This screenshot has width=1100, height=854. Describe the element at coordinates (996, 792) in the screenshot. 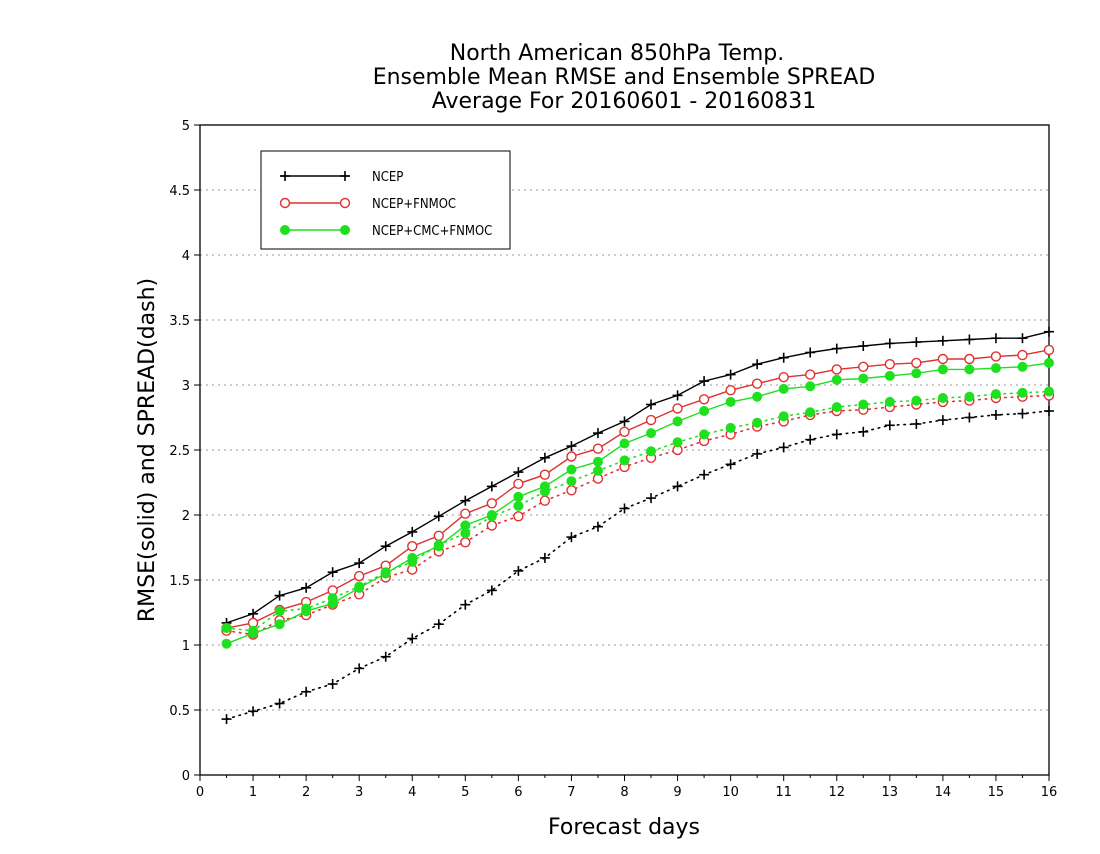

I see `x-tick-label: 15` at that location.